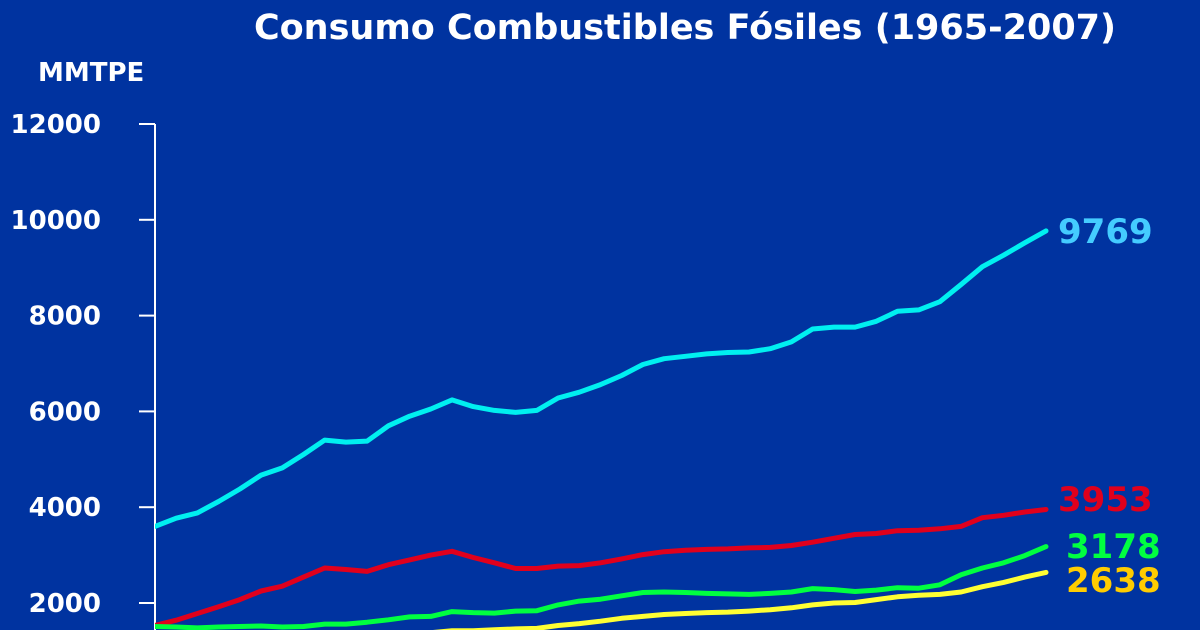  What do you see at coordinates (65, 412) in the screenshot?
I see `y-tick-label: 6000` at bounding box center [65, 412].